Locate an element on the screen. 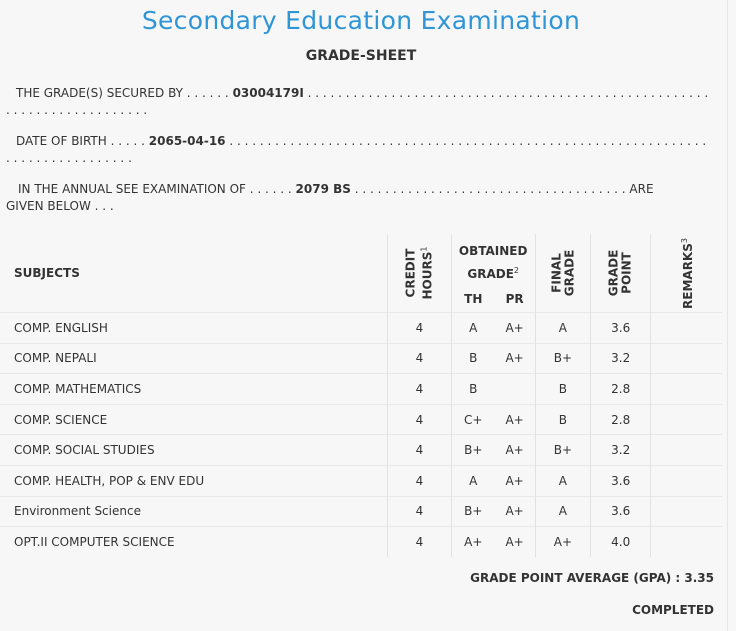 This screenshot has height=631, width=736. credit-hours-line2: HOURS is located at coordinates (427, 275).